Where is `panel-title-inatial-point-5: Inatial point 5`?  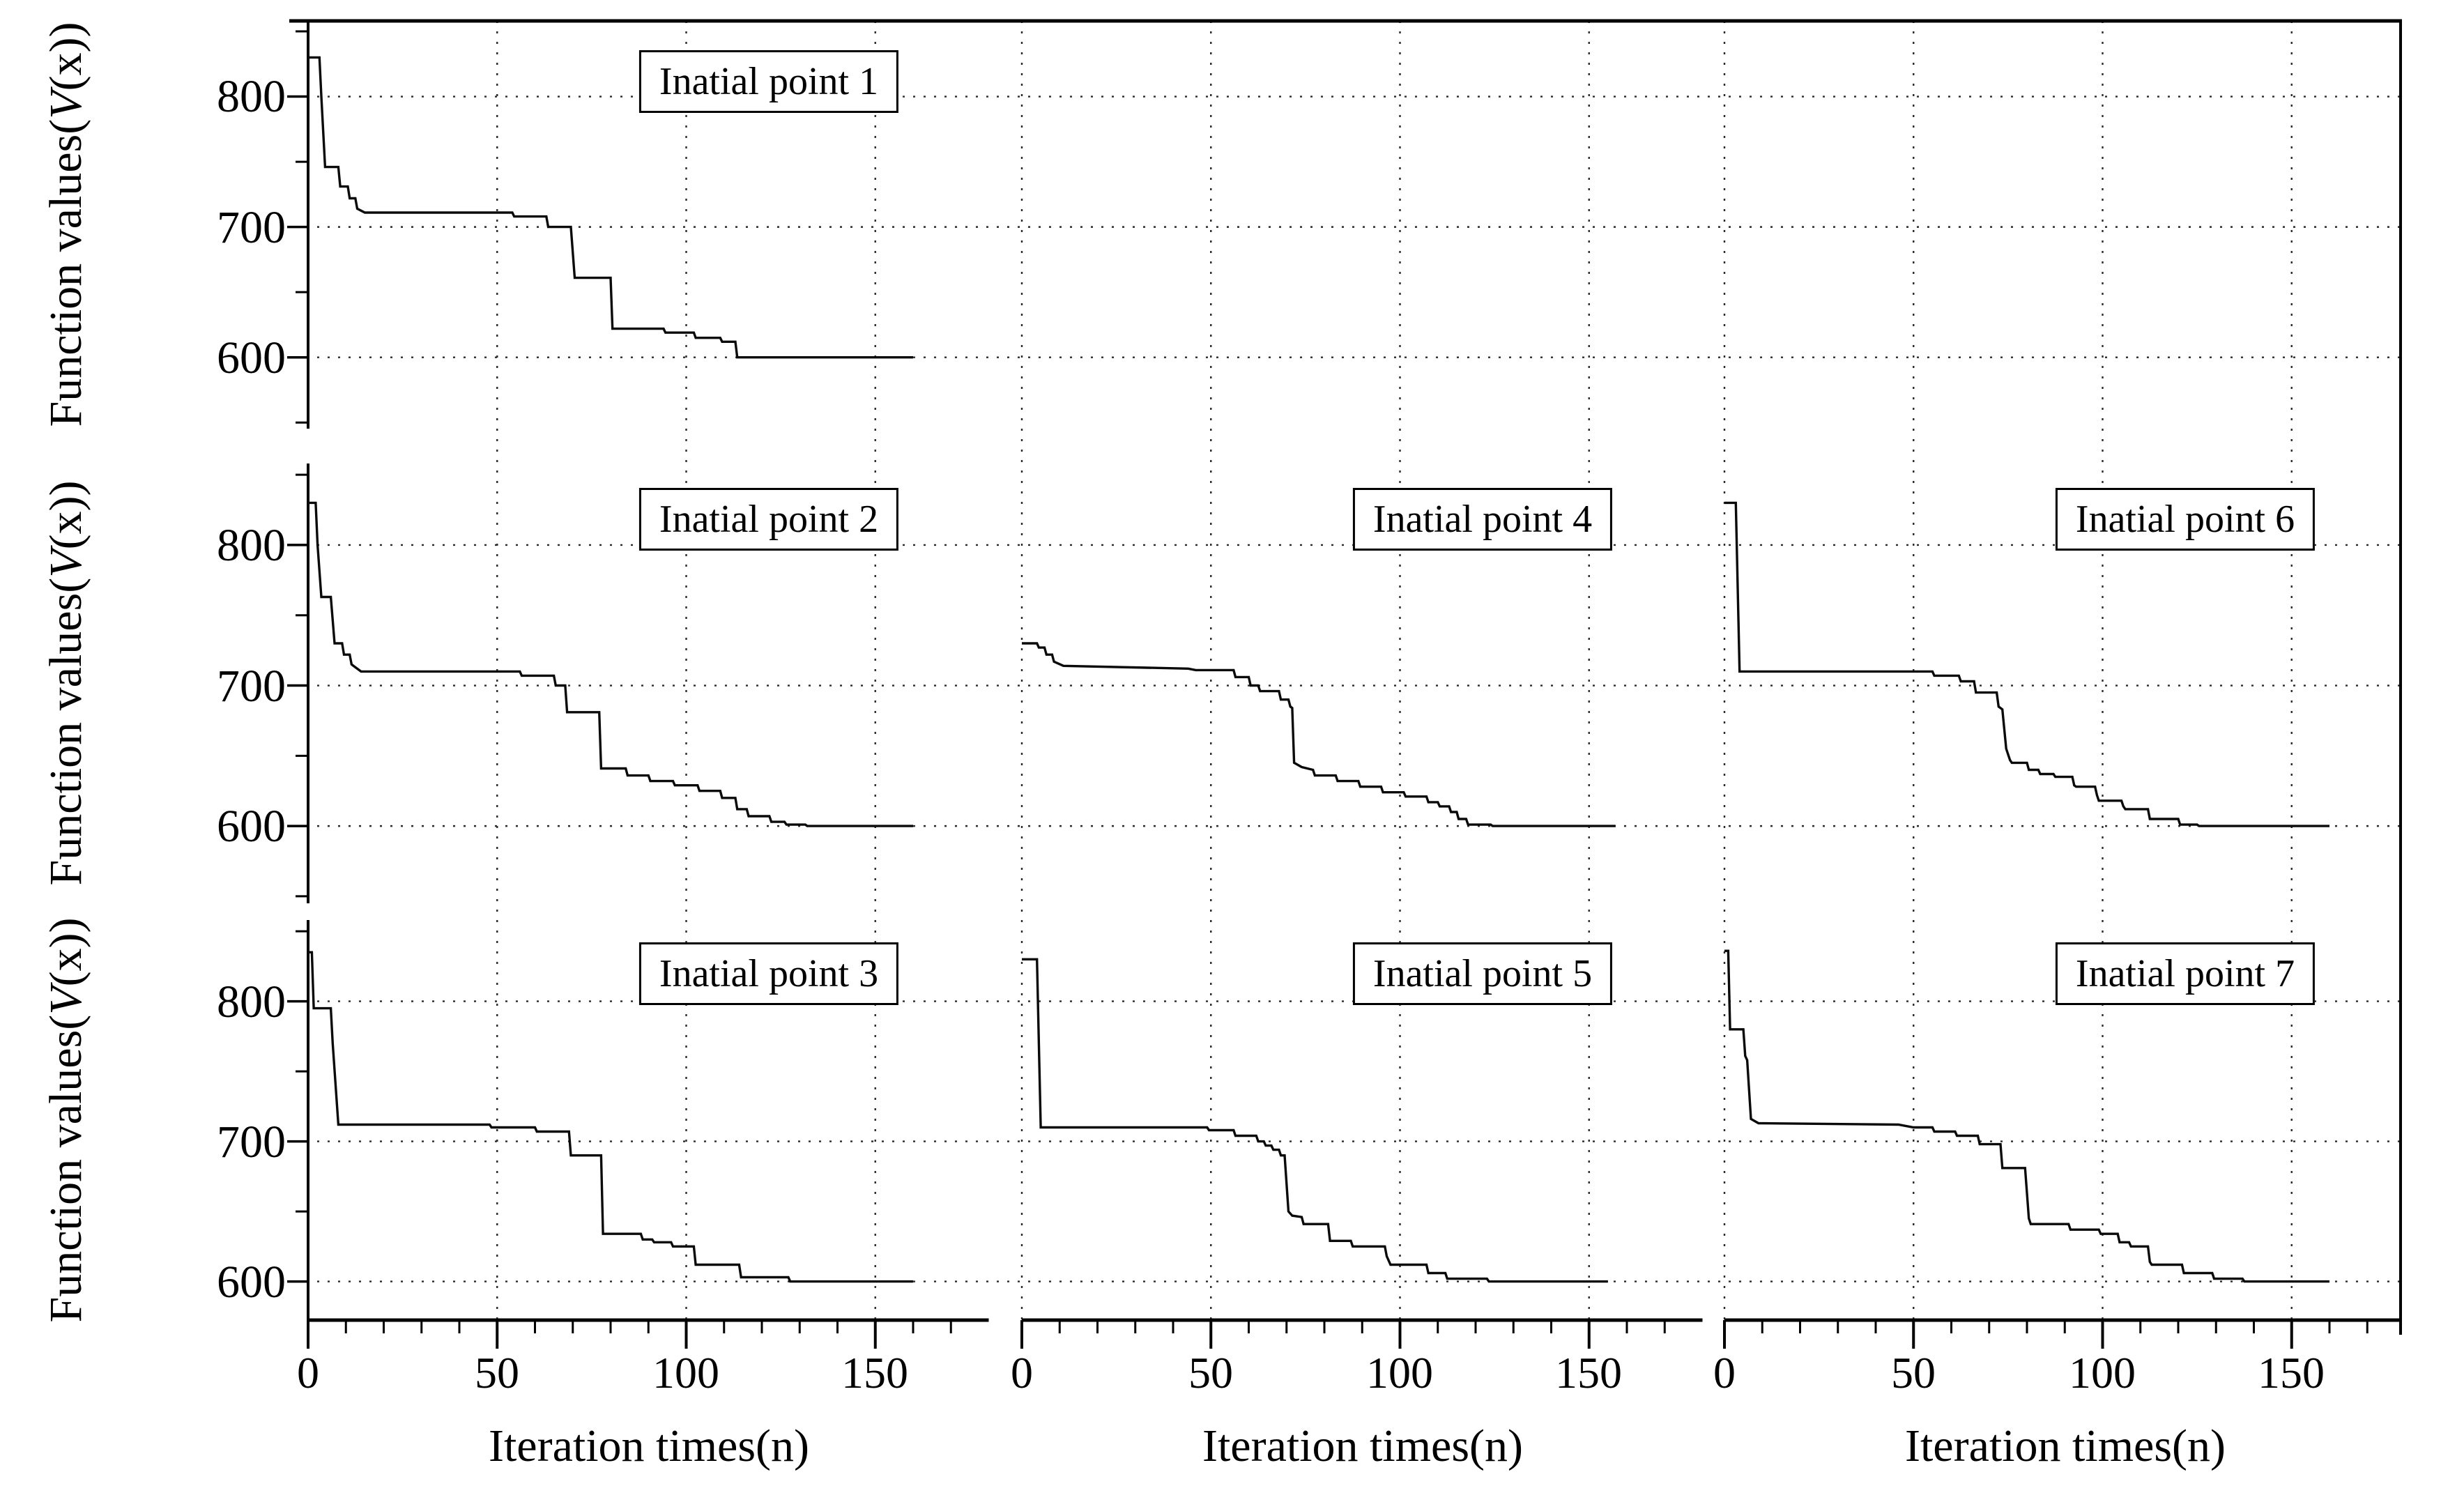
panel-title-inatial-point-5: Inatial point 5 is located at coordinates (1482, 973).